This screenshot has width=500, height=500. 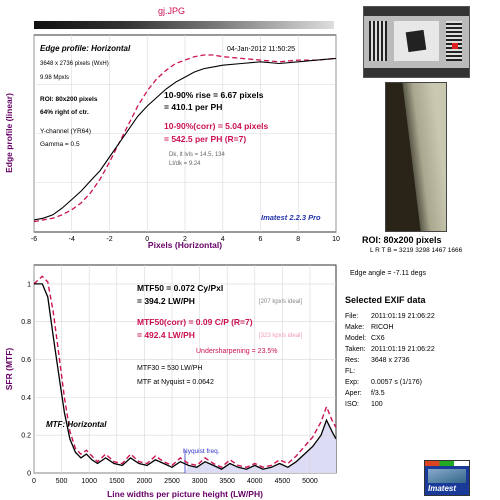 What do you see at coordinates (442, 488) in the screenshot?
I see `imatest-logo-text: Imatest` at bounding box center [442, 488].